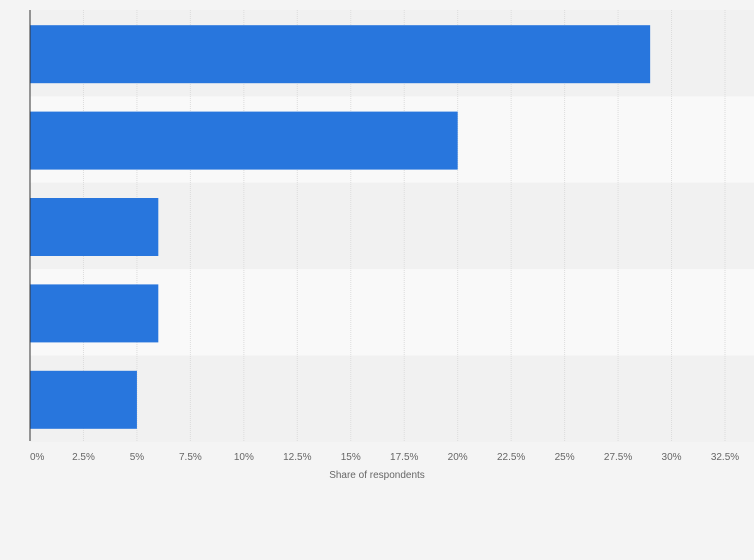 The image size is (754, 560). What do you see at coordinates (725, 457) in the screenshot?
I see `x-tick-label: 32.5%` at bounding box center [725, 457].